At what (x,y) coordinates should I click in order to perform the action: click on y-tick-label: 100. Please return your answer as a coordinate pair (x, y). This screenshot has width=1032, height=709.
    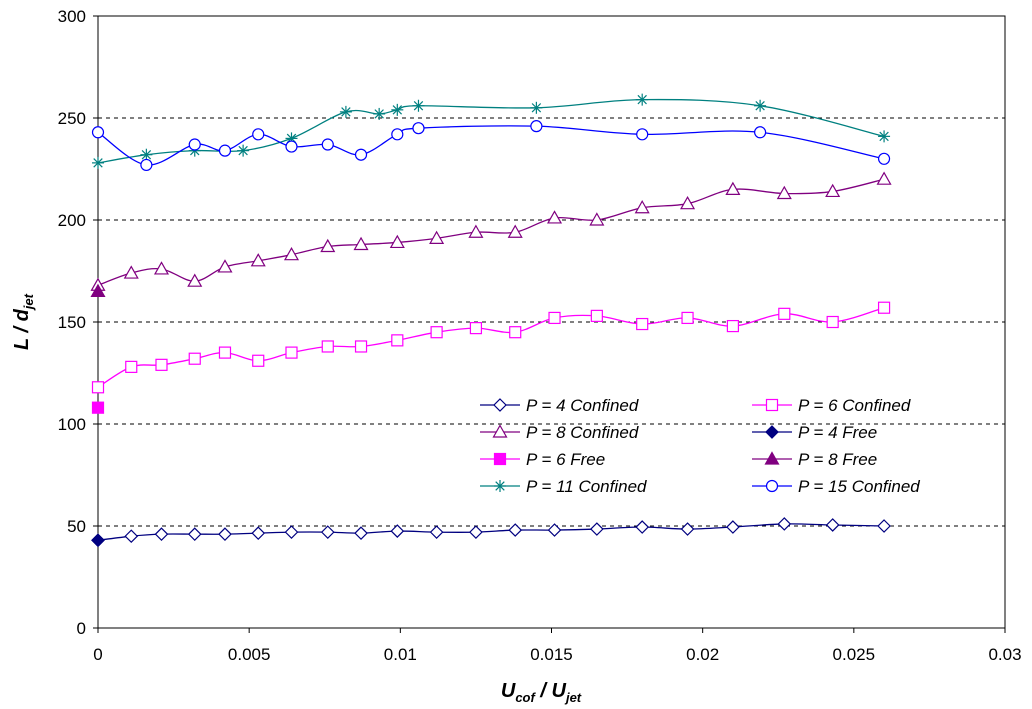
    Looking at the image, I should click on (72, 424).